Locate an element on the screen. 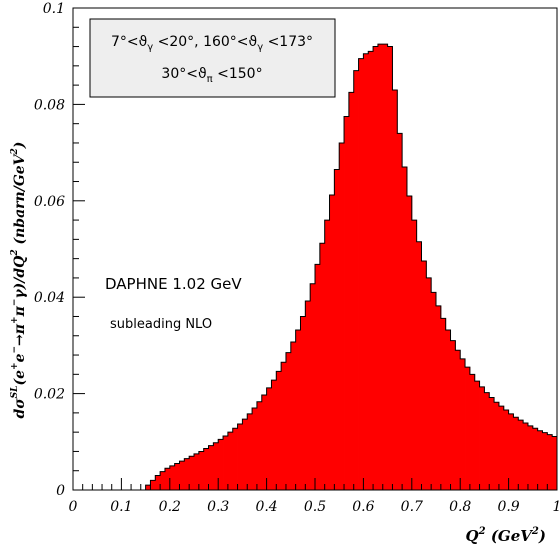 This screenshot has height=553, width=560. y-tick-label: 0.06 is located at coordinates (49, 202).